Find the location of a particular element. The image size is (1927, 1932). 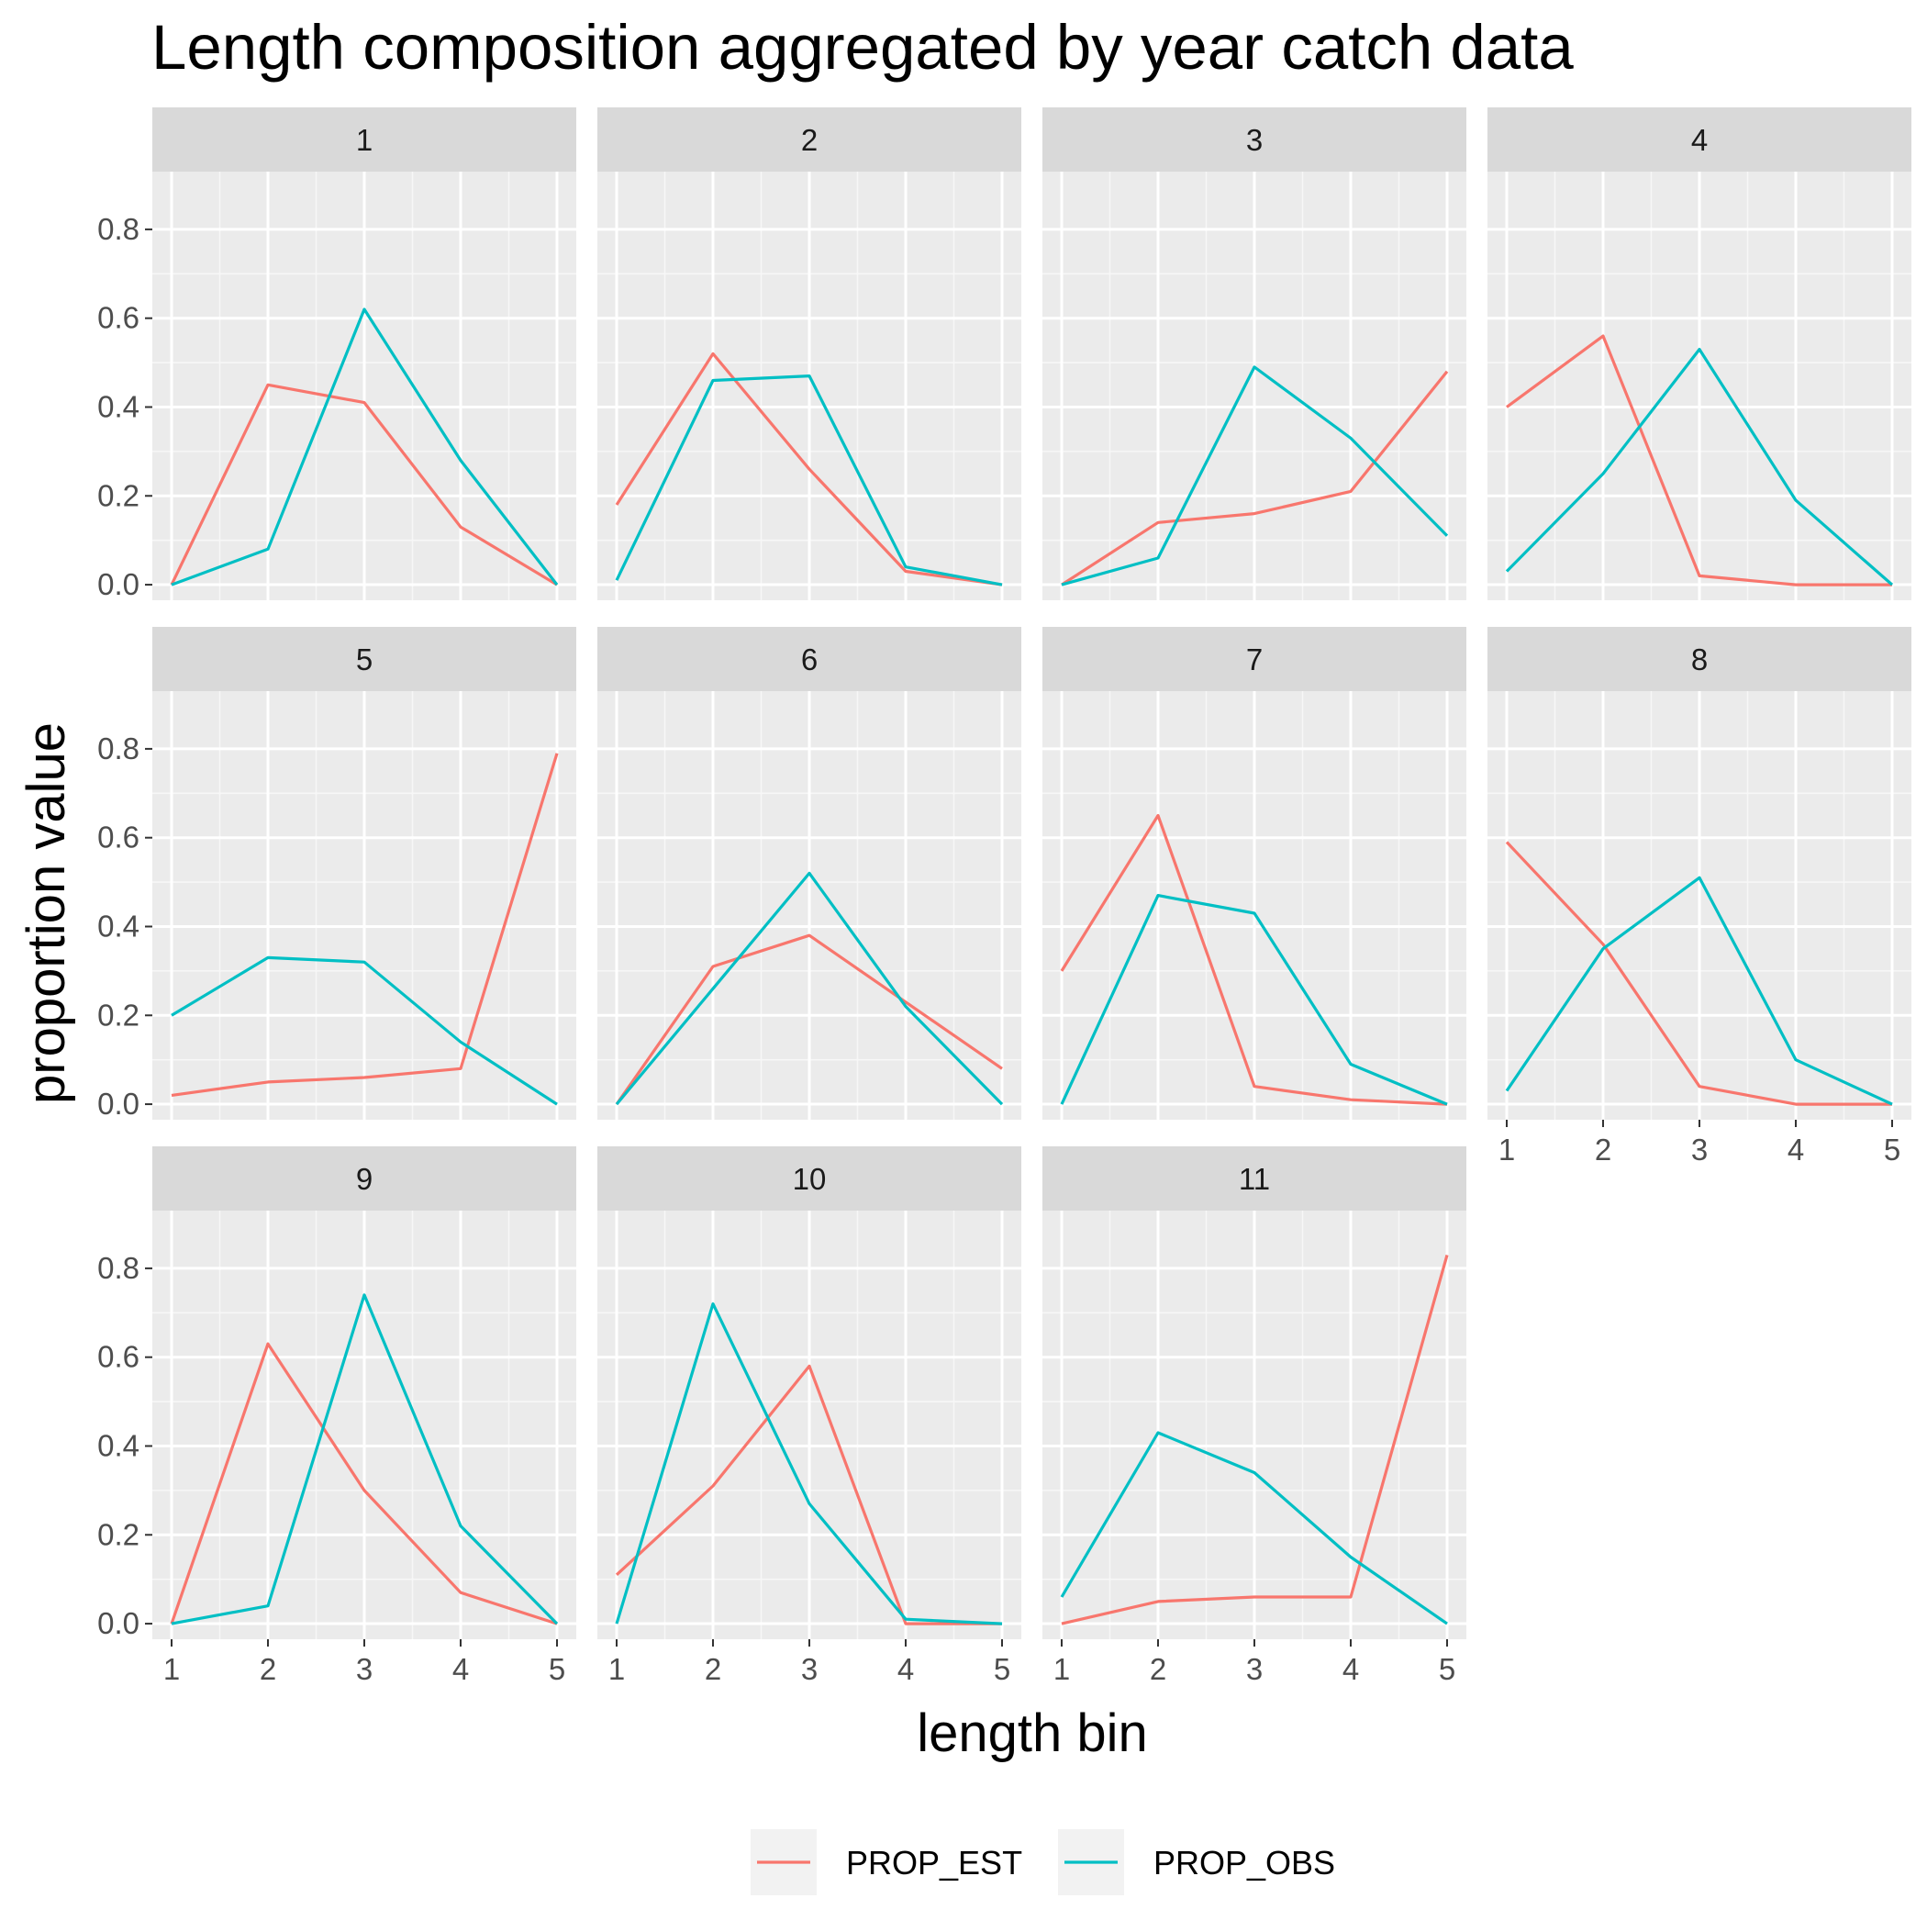

facet-panel-10: 10 1 2 3 4 5 is located at coordinates (809, 1416).